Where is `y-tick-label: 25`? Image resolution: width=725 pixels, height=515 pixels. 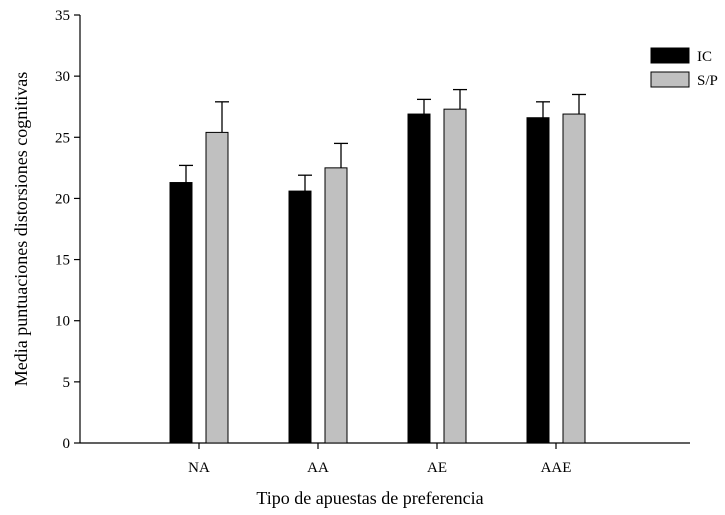 y-tick-label: 25 is located at coordinates (62, 138).